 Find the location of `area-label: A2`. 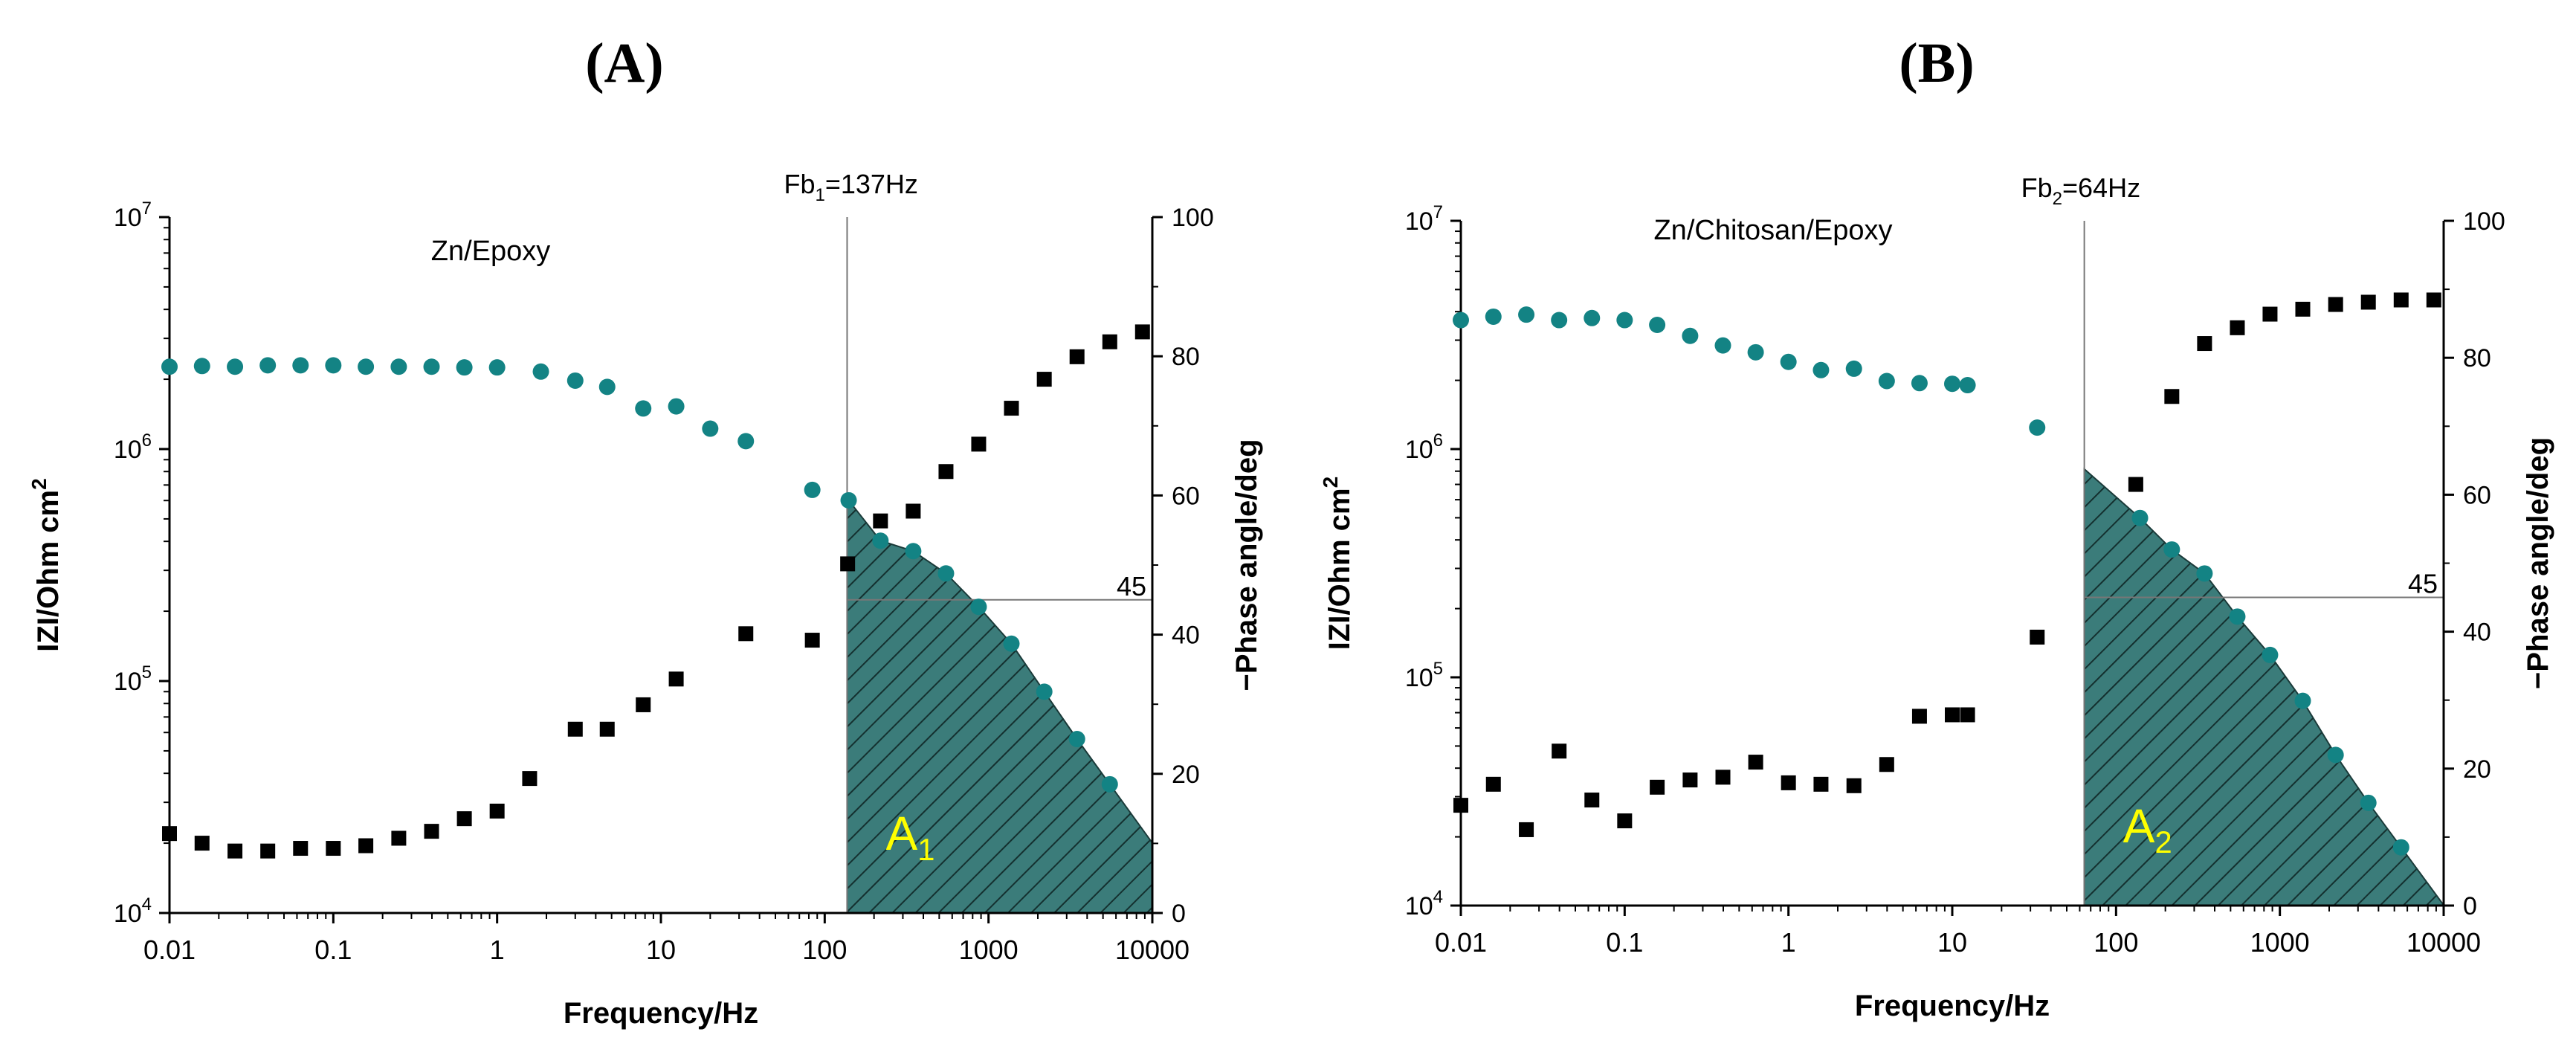

area-label: A2 is located at coordinates (2147, 829).